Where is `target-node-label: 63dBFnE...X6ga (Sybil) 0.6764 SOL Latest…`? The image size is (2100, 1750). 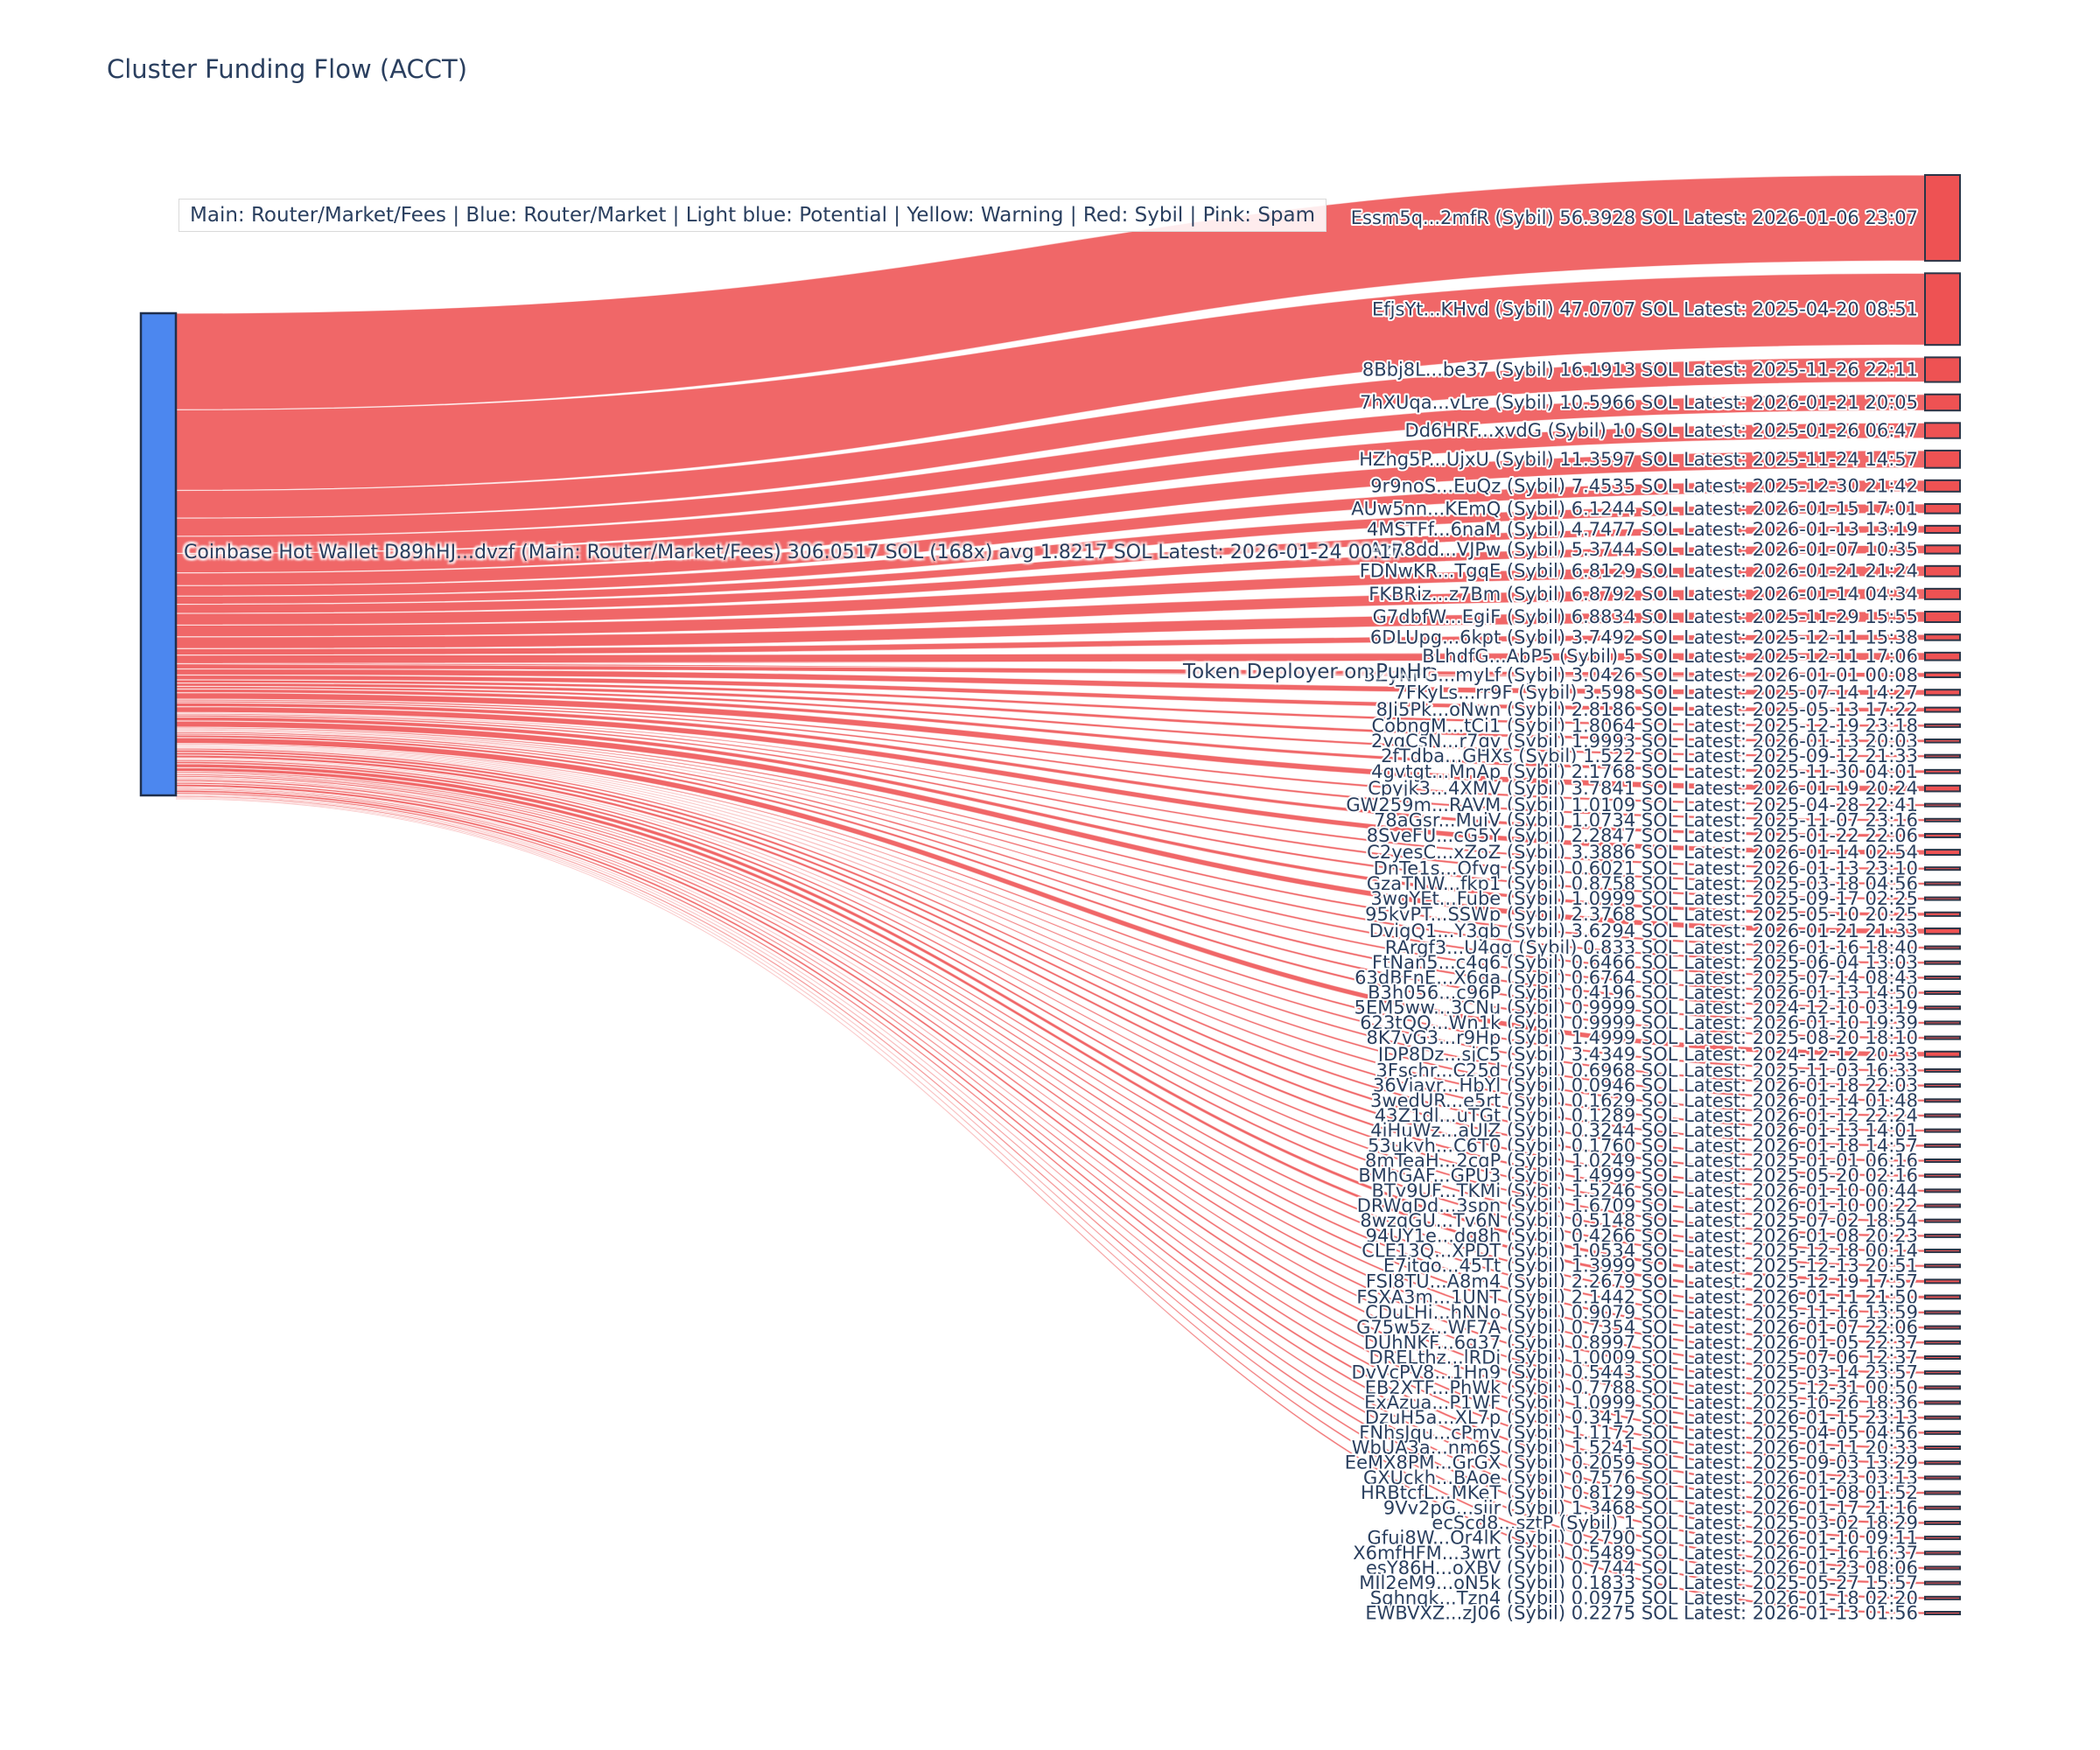
target-node-label: 63dBFnE...X6ga (Sybil) 0.6764 SOL Latest… is located at coordinates (1636, 977).